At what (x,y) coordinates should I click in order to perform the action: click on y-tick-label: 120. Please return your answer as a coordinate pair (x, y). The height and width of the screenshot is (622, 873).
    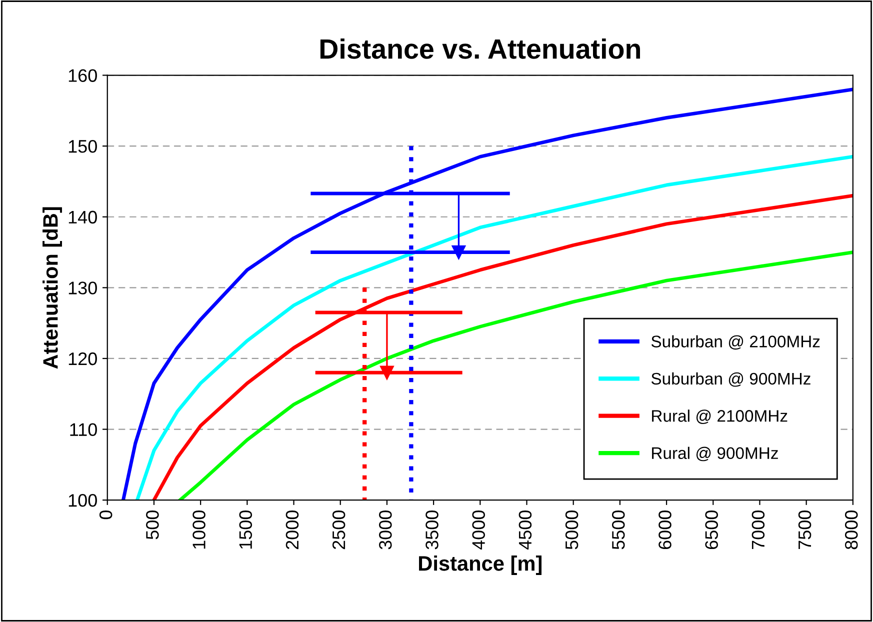
    Looking at the image, I should click on (82, 359).